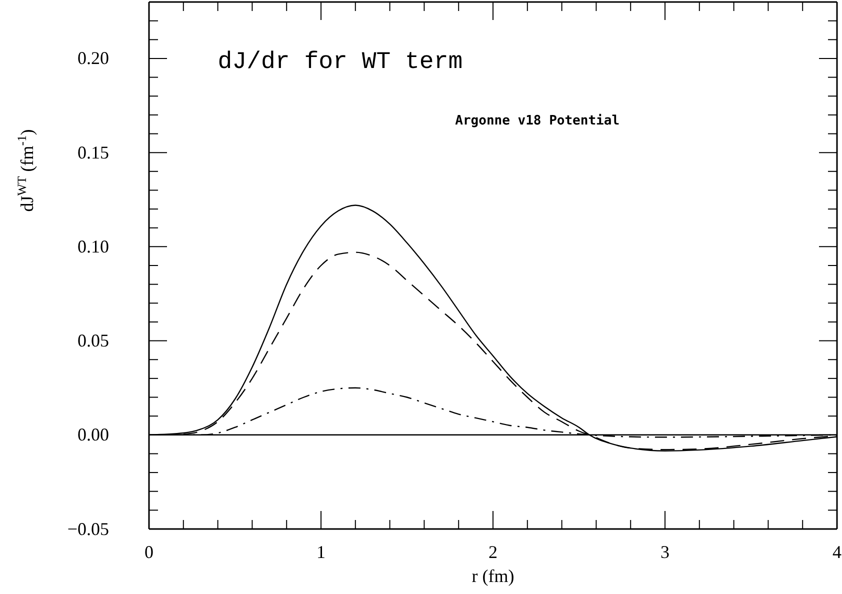 This screenshot has width=842, height=594. Describe the element at coordinates (93, 152) in the screenshot. I see `y-tick-label: 0.15` at that location.